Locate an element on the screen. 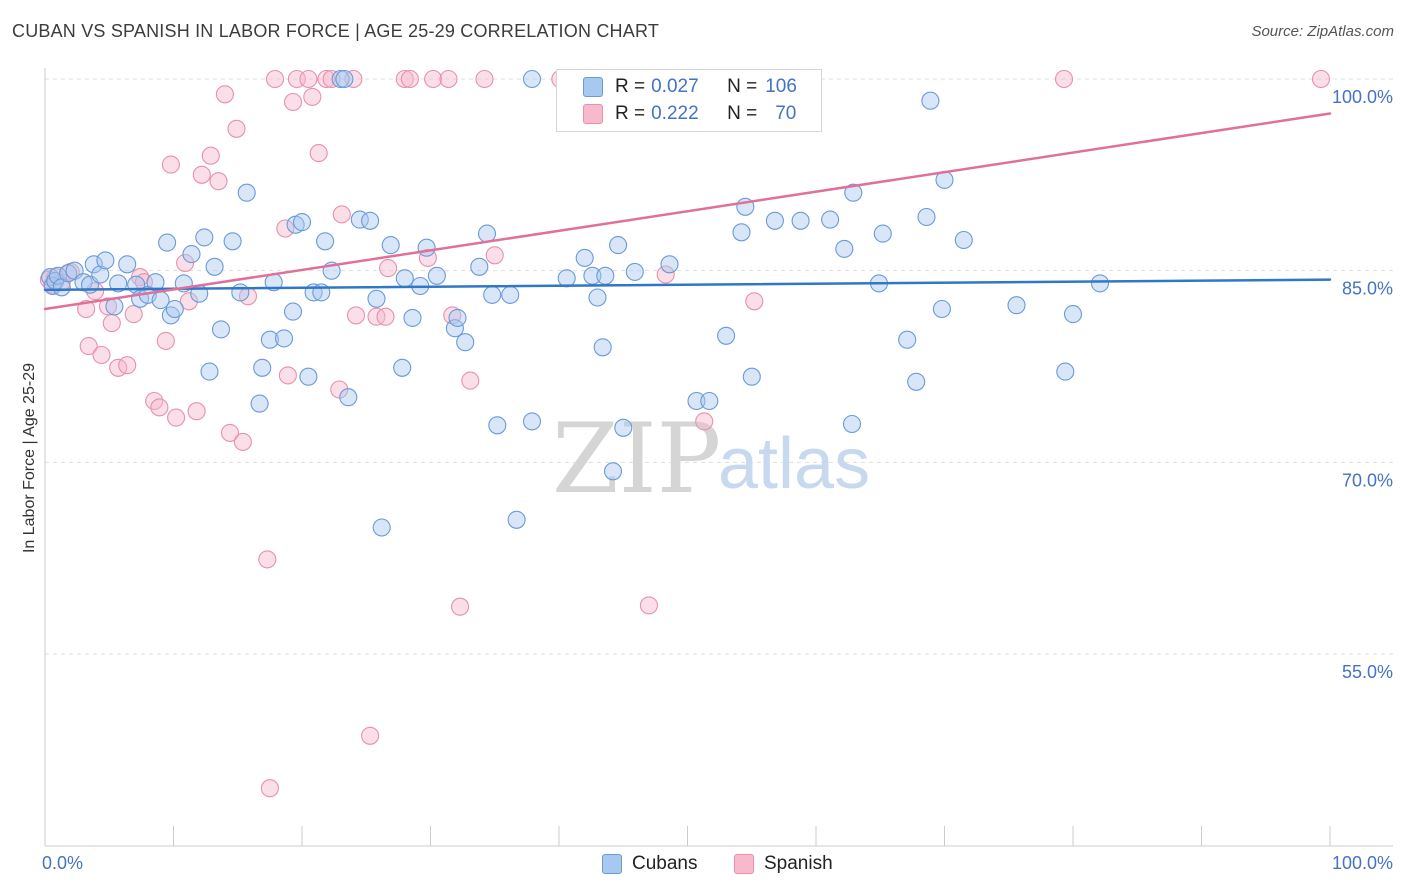 This screenshot has width=1406, height=892. x-tick-label: 100.0% is located at coordinates (1362, 863).